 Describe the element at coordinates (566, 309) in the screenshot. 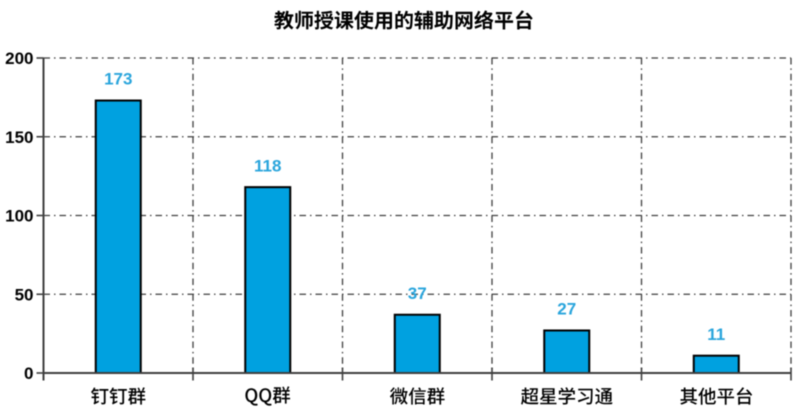

I see `svg-text: 27` at that location.